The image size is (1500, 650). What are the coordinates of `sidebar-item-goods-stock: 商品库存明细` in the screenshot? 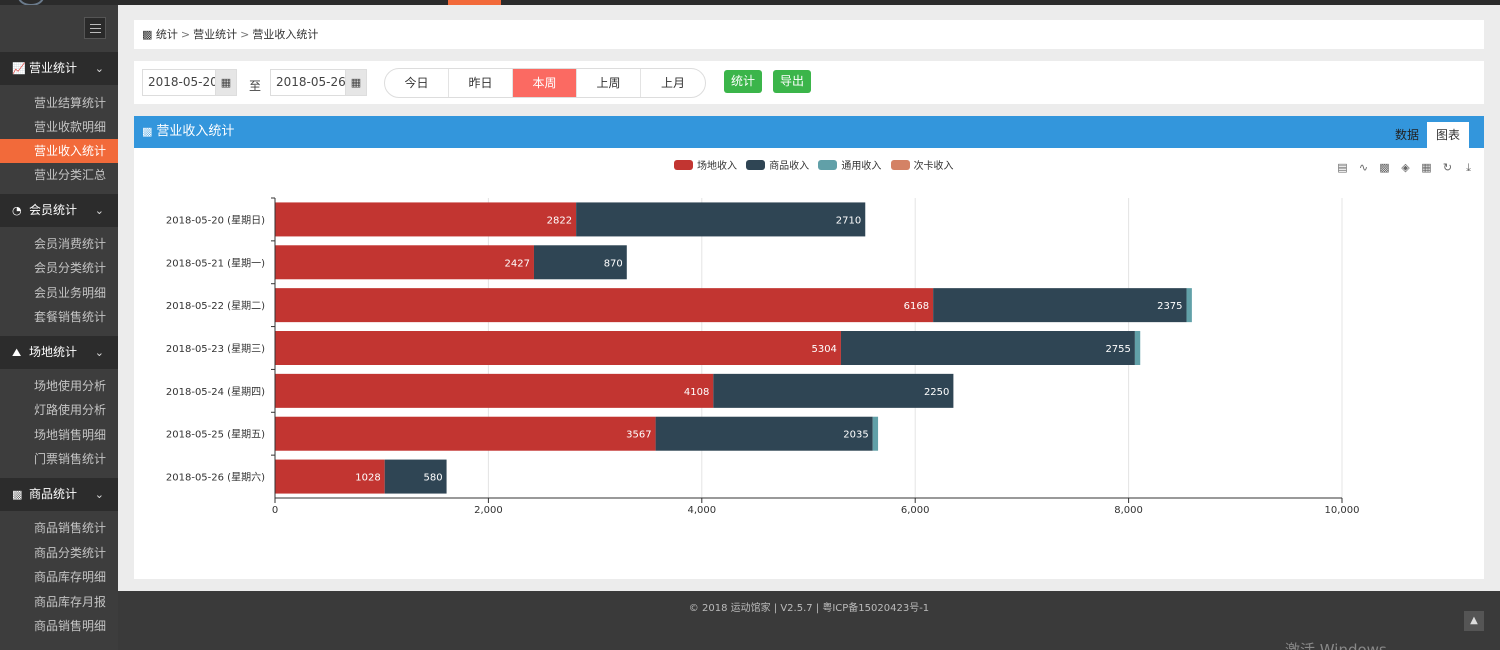 It's located at (70, 577).